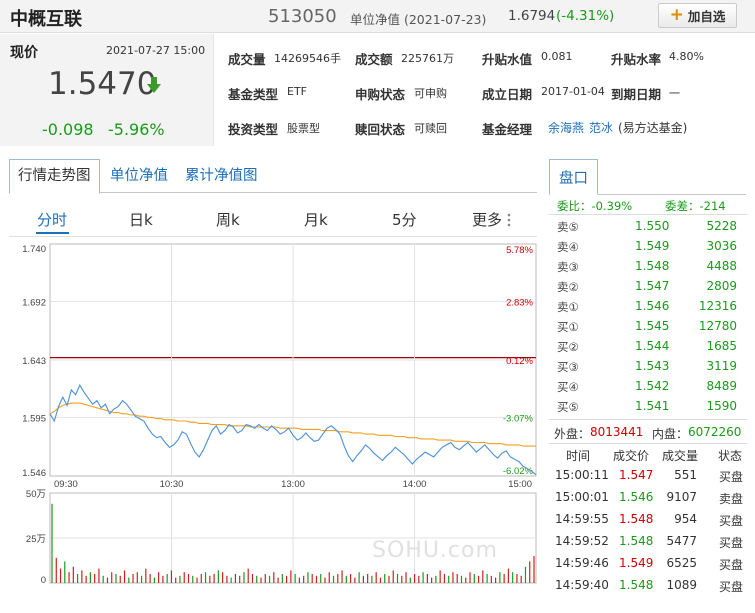 Image resolution: width=755 pixels, height=613 pixels. I want to click on order-volume: 8489, so click(721, 386).